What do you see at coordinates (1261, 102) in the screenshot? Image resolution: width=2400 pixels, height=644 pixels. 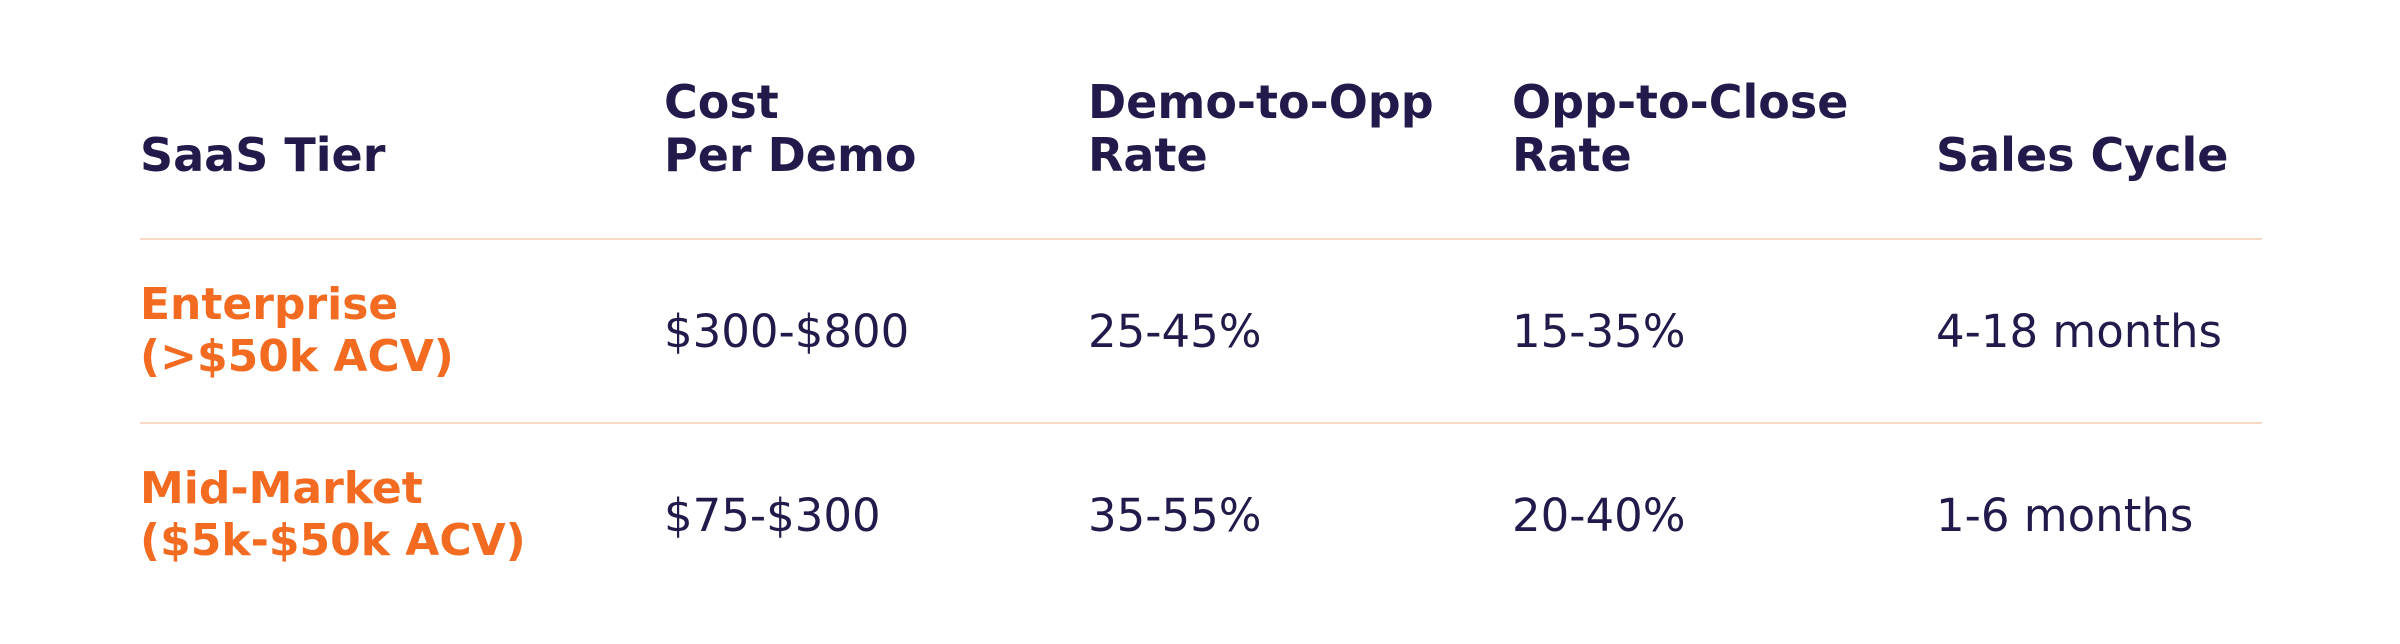 I see `header-line: Demo-to-Opp` at bounding box center [1261, 102].